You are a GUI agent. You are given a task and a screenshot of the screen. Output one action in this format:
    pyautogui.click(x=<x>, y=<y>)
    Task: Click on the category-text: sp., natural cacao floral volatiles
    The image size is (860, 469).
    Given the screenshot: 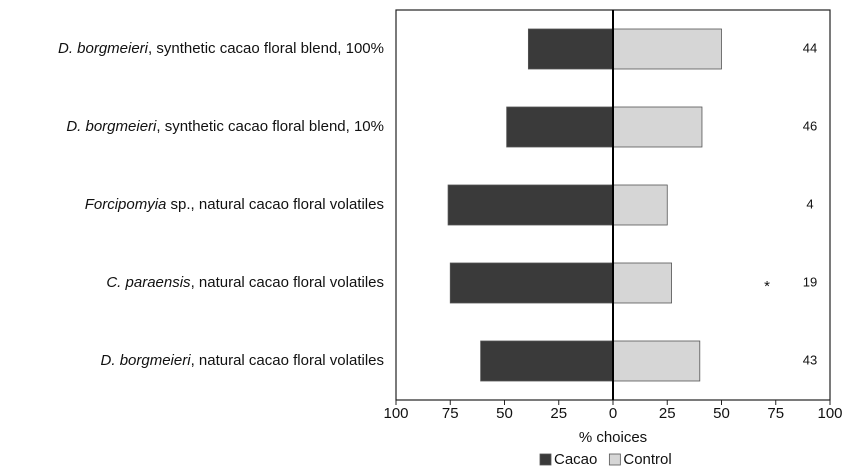 What is the action you would take?
    pyautogui.click(x=275, y=204)
    